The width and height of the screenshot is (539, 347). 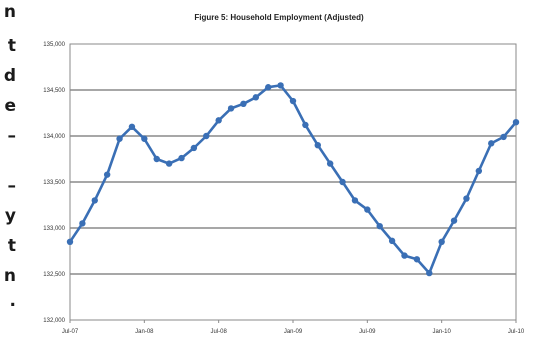 What do you see at coordinates (54, 275) in the screenshot?
I see `y-tick-label: 132,500` at bounding box center [54, 275].